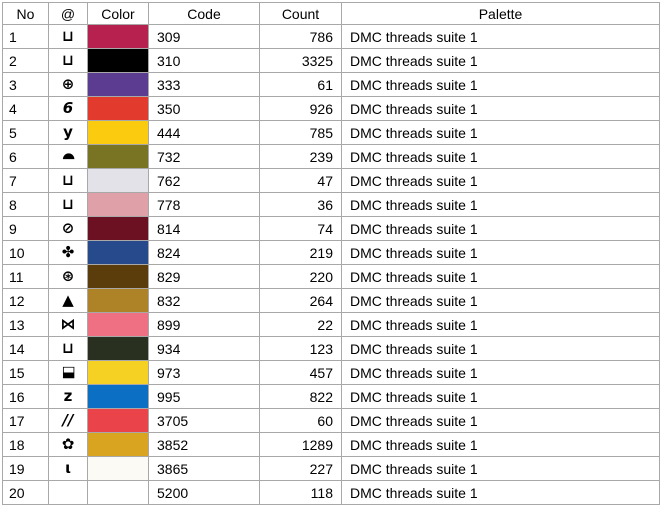  I want to click on symbol-cell: ✤, so click(68, 252).